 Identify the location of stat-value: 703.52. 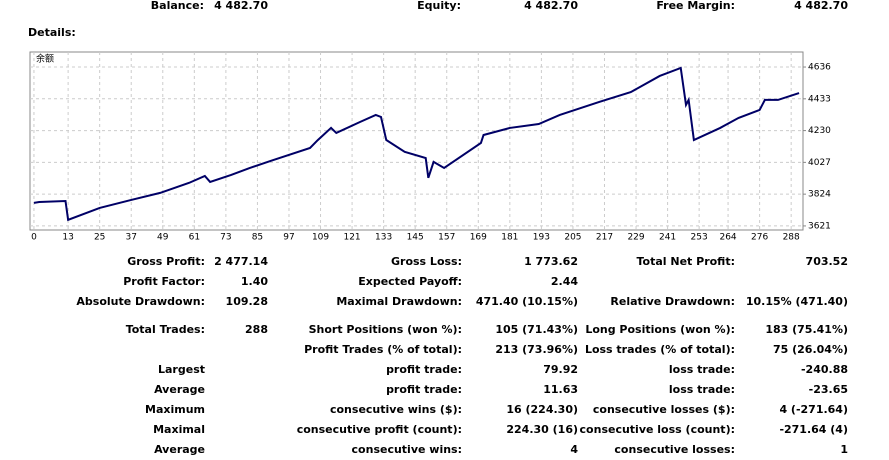
(827, 261).